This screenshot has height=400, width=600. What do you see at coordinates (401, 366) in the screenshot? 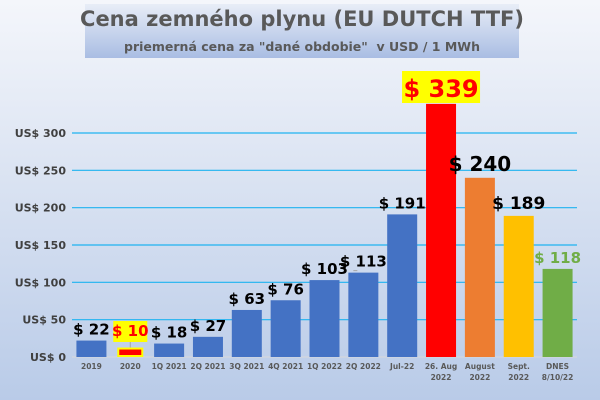
I see `x-tick-label: Jul-22` at bounding box center [401, 366].